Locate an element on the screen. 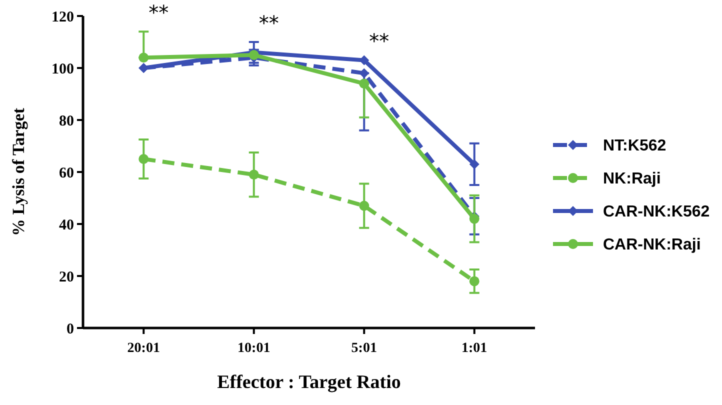 Image resolution: width=722 pixels, height=405 pixels. x-tick-label: 1:01 is located at coordinates (475, 348).